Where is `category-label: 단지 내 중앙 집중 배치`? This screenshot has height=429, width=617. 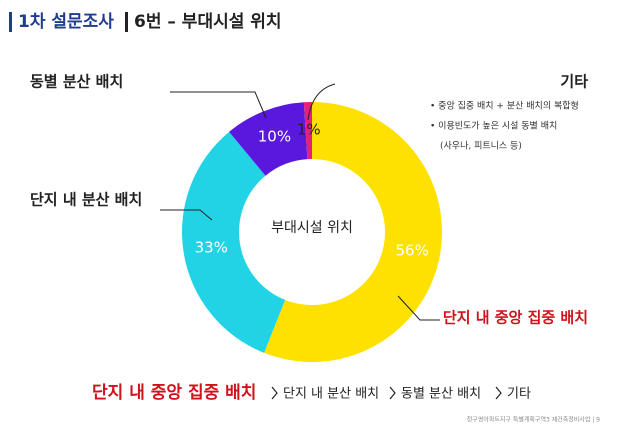
category-label: 단지 내 중앙 집중 배치 is located at coordinates (515, 318).